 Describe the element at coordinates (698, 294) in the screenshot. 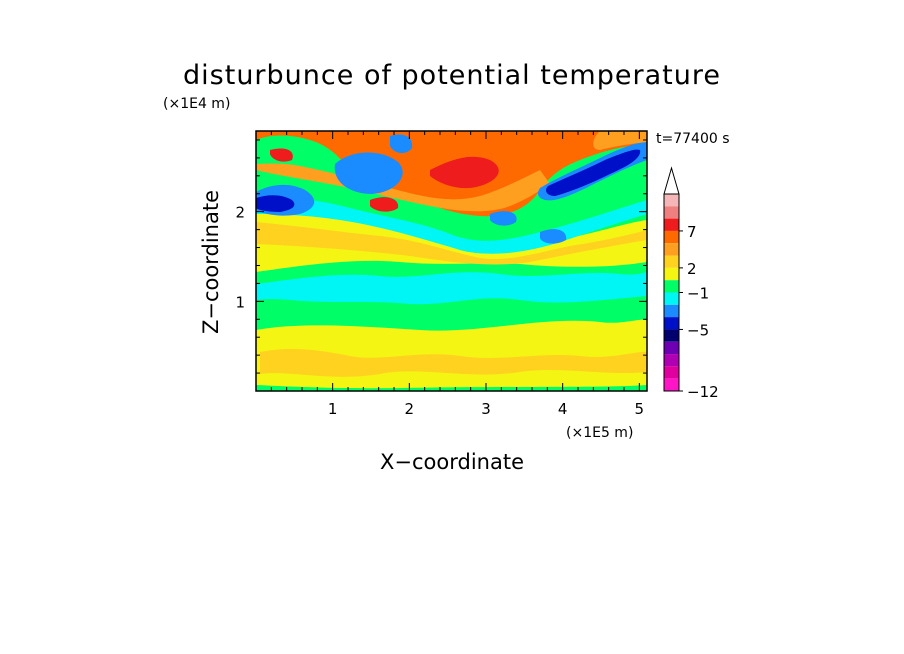

I see `colorbar-label: −1` at that location.